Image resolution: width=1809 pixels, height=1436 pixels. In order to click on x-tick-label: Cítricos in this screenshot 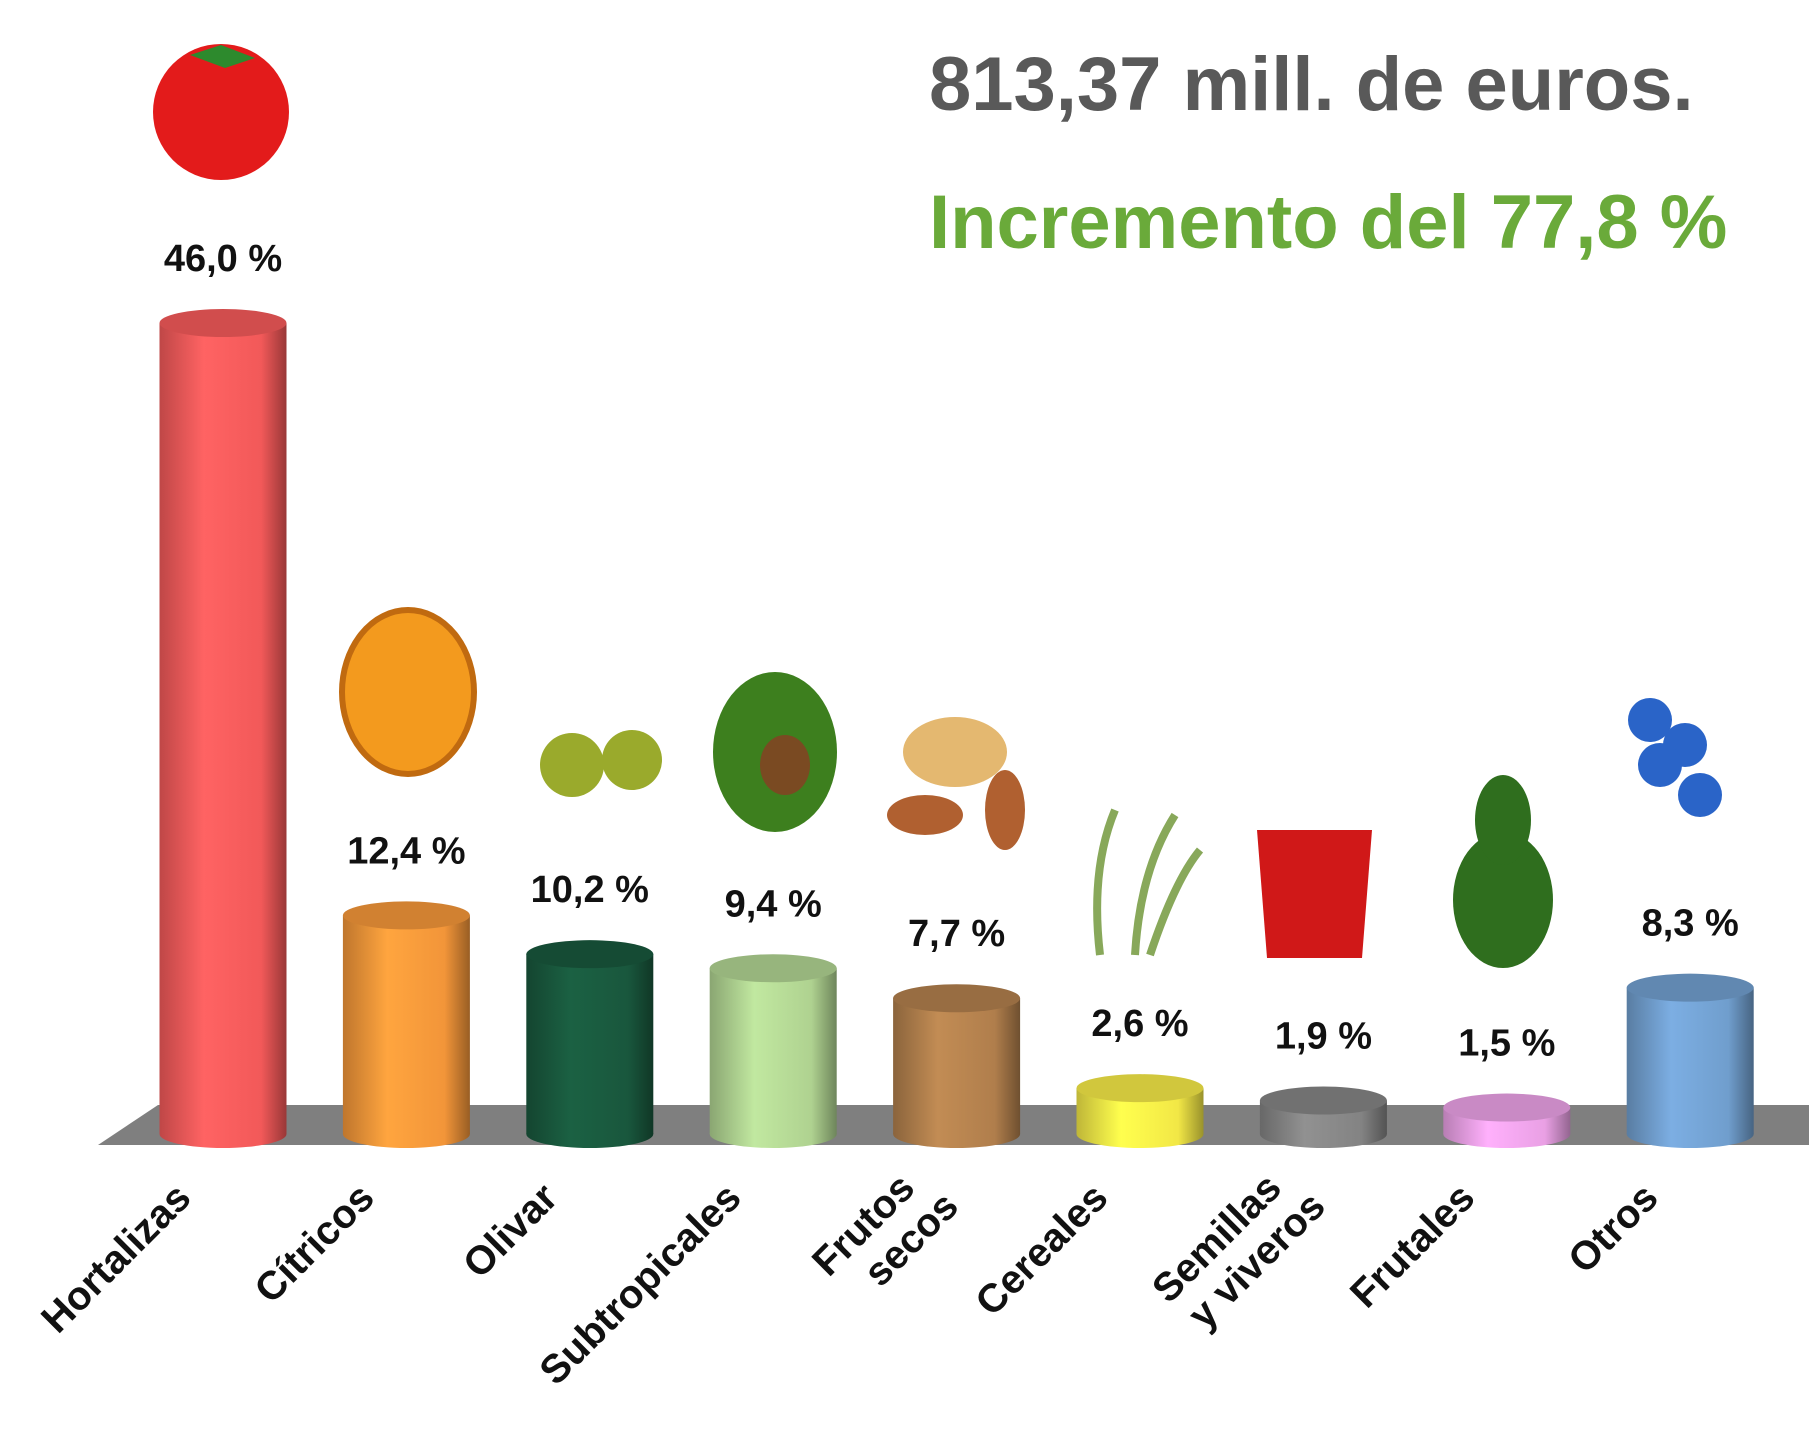, I will do `click(314, 1243)`.